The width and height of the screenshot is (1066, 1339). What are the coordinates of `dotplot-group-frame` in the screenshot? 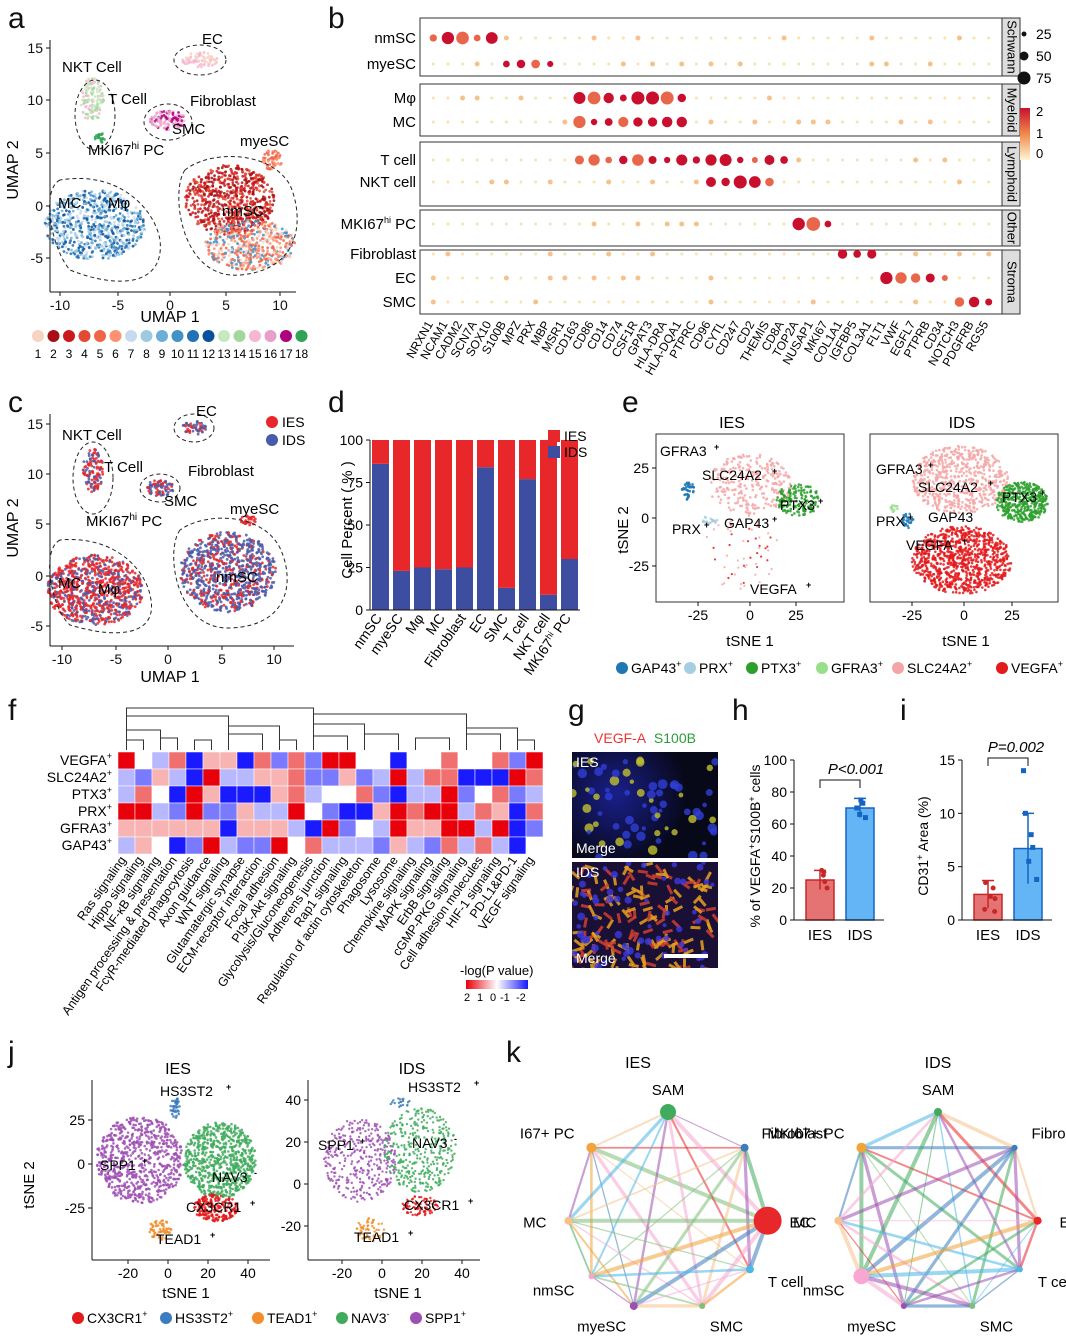 It's located at (711, 228).